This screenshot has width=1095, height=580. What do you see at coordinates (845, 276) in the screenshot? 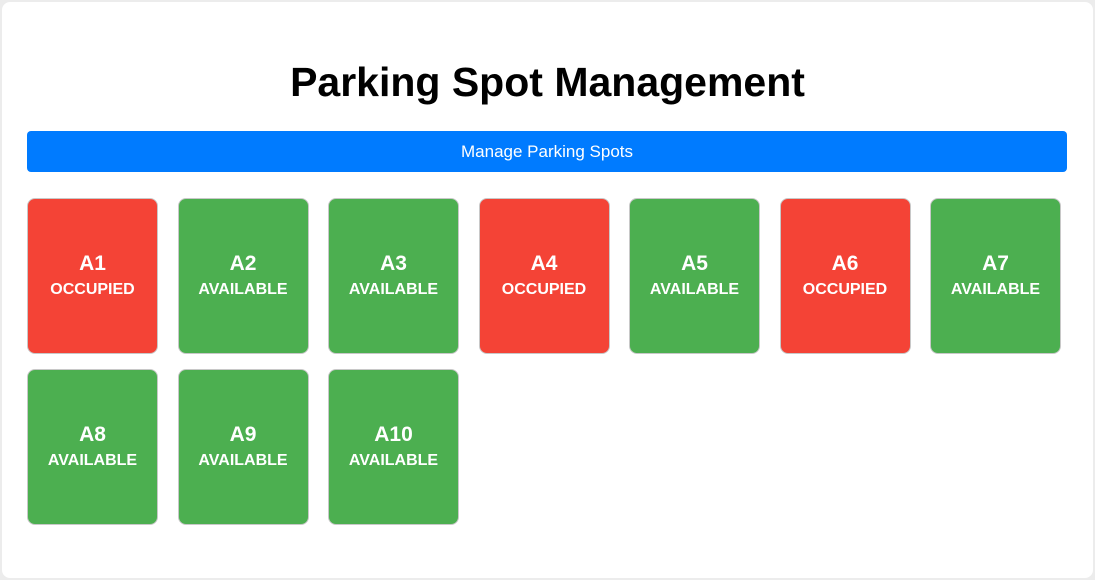
I see `parking-spot: A6 OCCUPIED` at bounding box center [845, 276].